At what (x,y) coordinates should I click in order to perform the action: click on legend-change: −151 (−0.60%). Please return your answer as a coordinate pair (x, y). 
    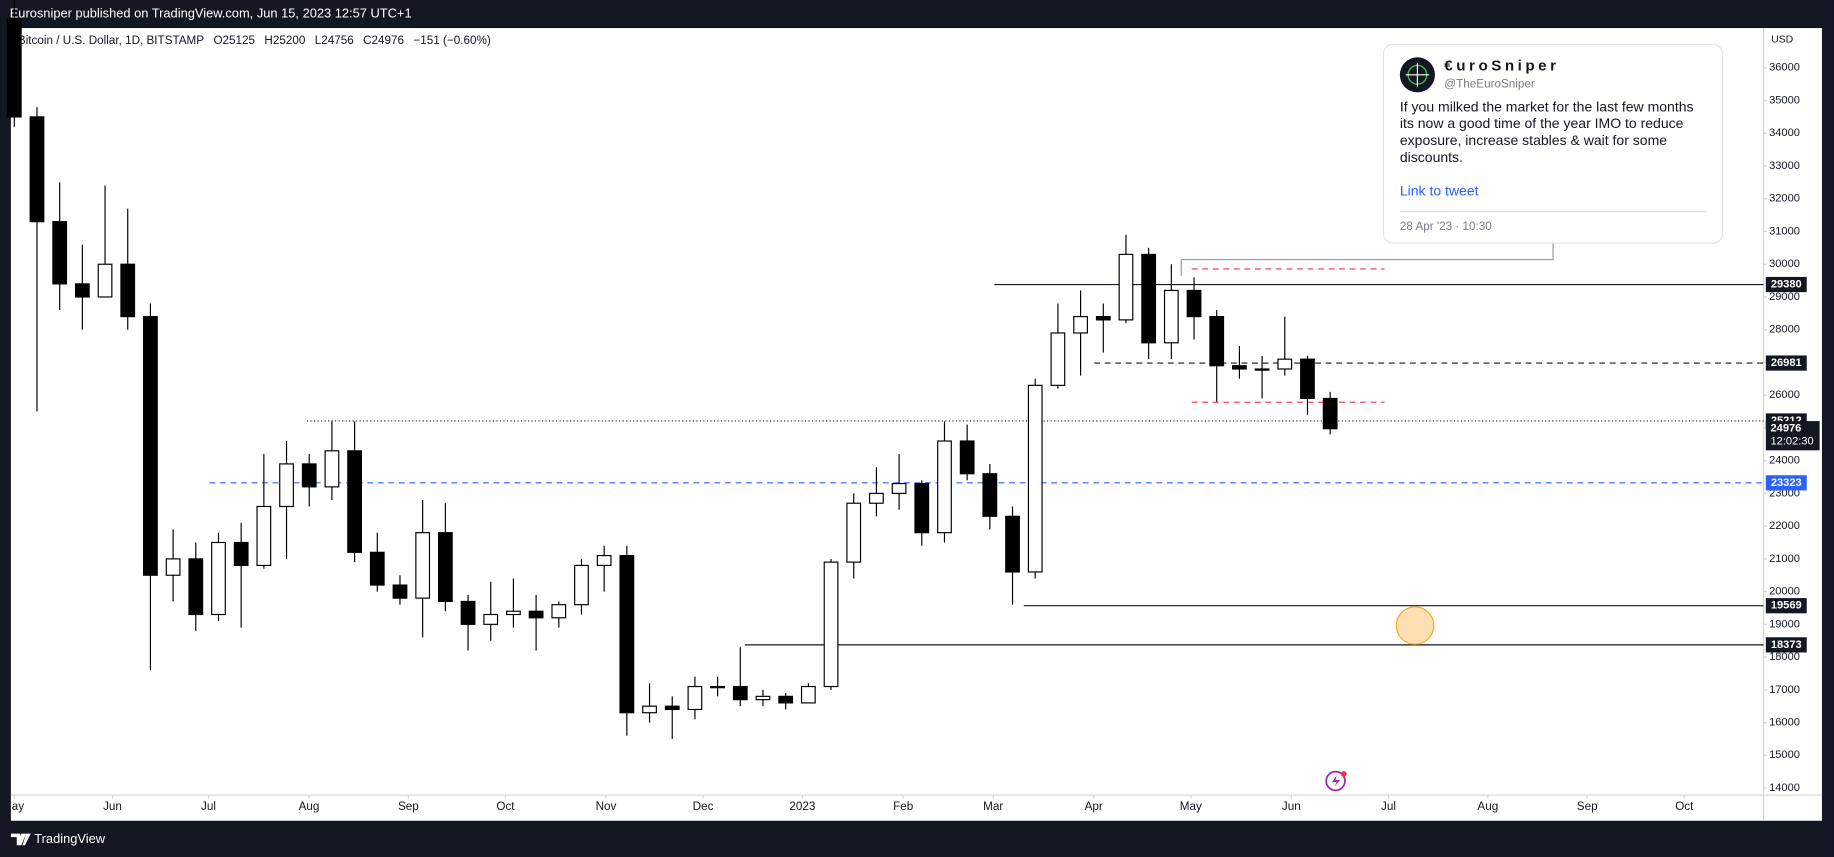
    Looking at the image, I should click on (451, 40).